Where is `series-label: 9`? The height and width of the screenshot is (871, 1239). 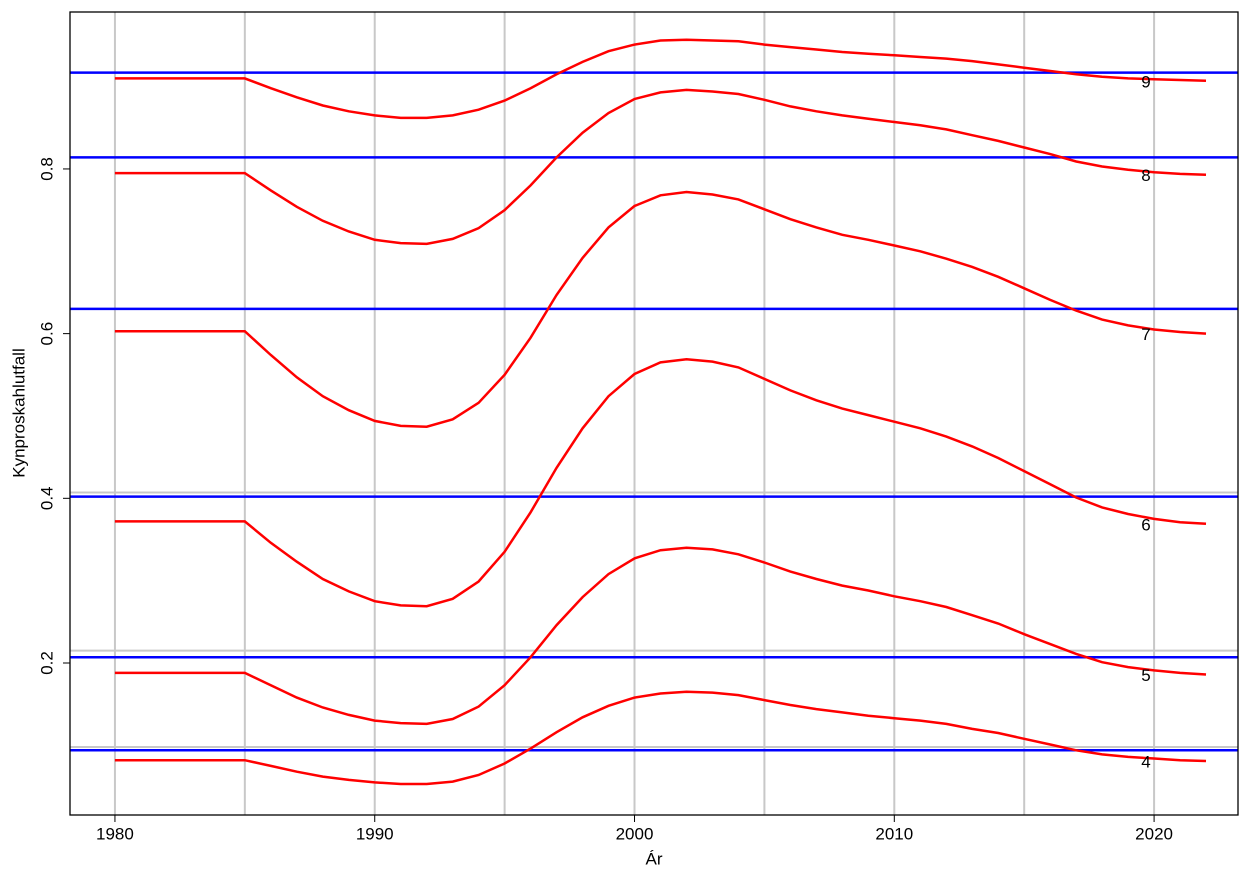
series-label: 9 is located at coordinates (1145, 81).